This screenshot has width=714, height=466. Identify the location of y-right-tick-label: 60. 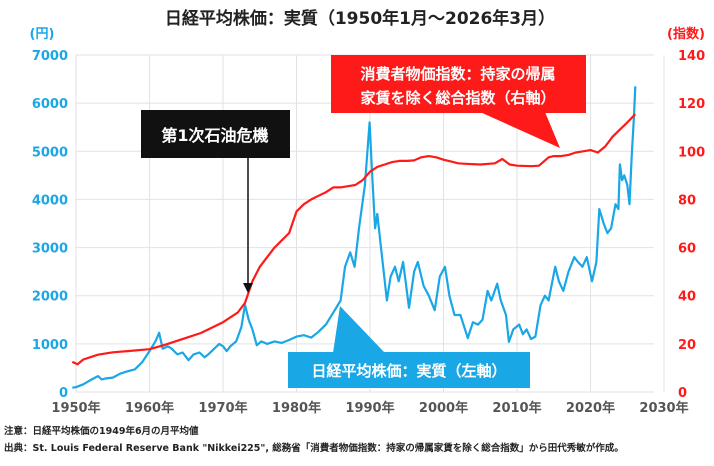
(687, 249).